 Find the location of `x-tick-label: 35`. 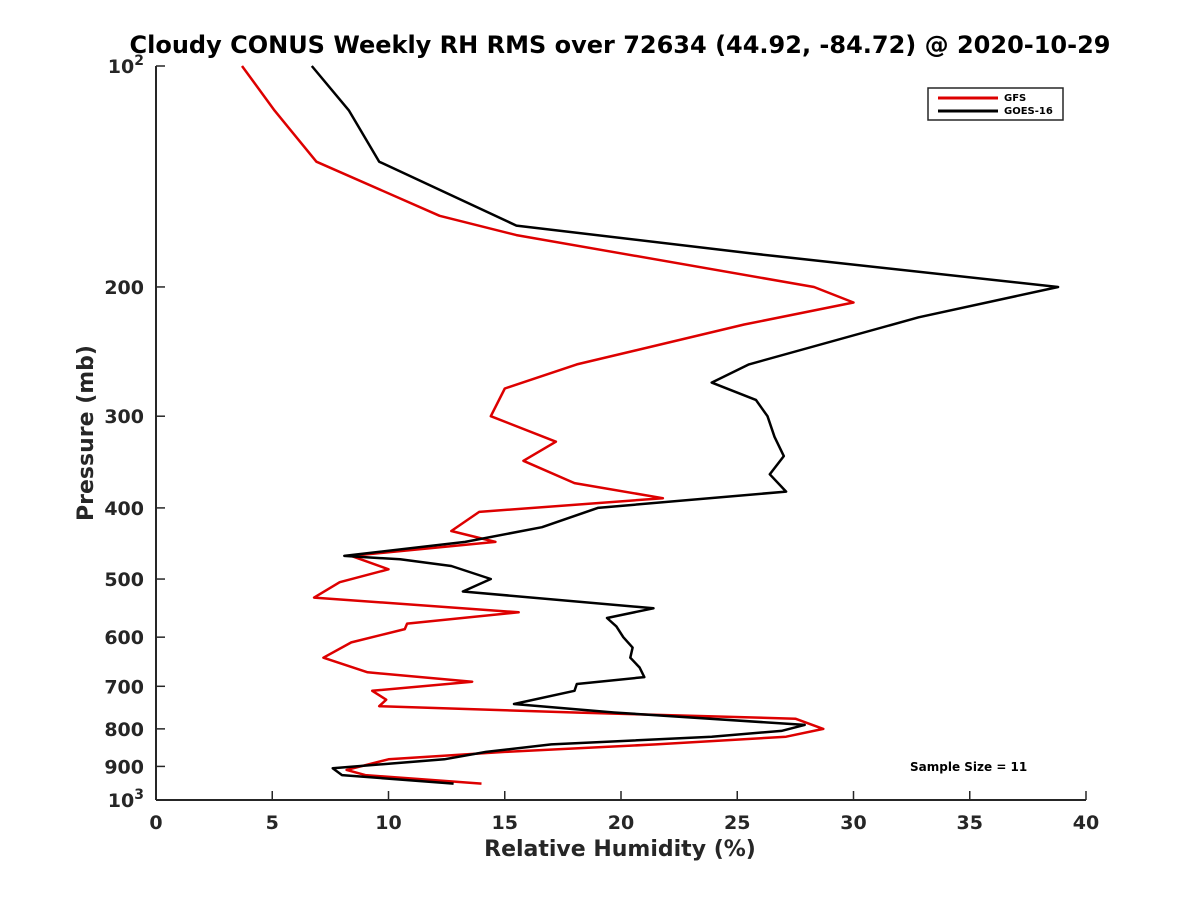

x-tick-label: 35 is located at coordinates (970, 823).